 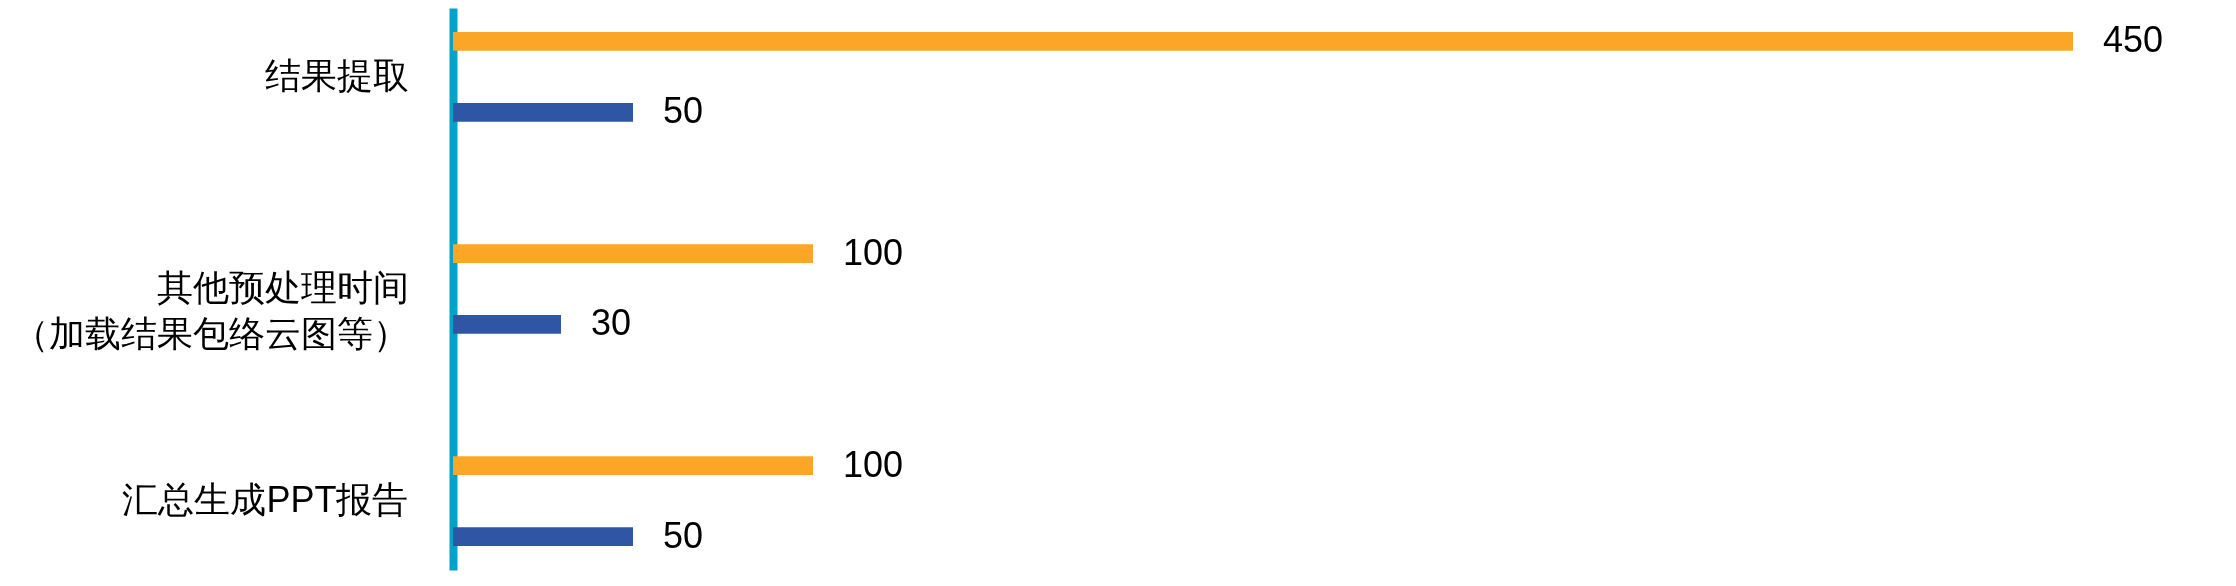 What do you see at coordinates (336, 75) in the screenshot?
I see `y-tick-label: 结果提取` at bounding box center [336, 75].